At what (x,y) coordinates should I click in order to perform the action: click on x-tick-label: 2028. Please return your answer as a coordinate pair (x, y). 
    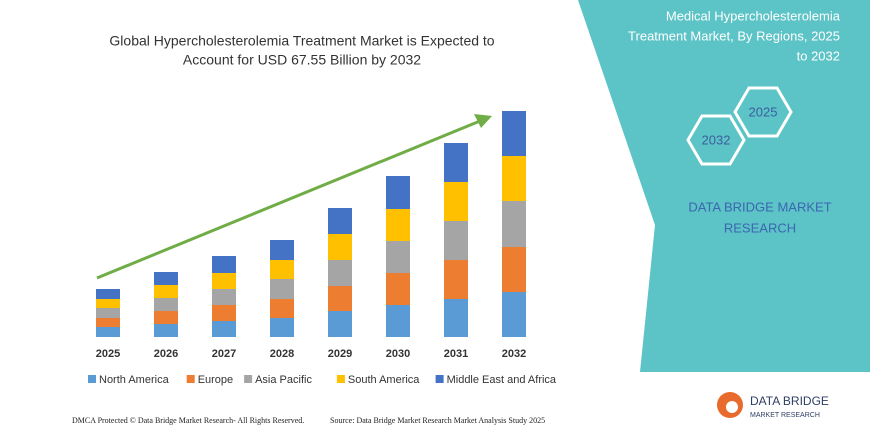
    Looking at the image, I should click on (282, 354).